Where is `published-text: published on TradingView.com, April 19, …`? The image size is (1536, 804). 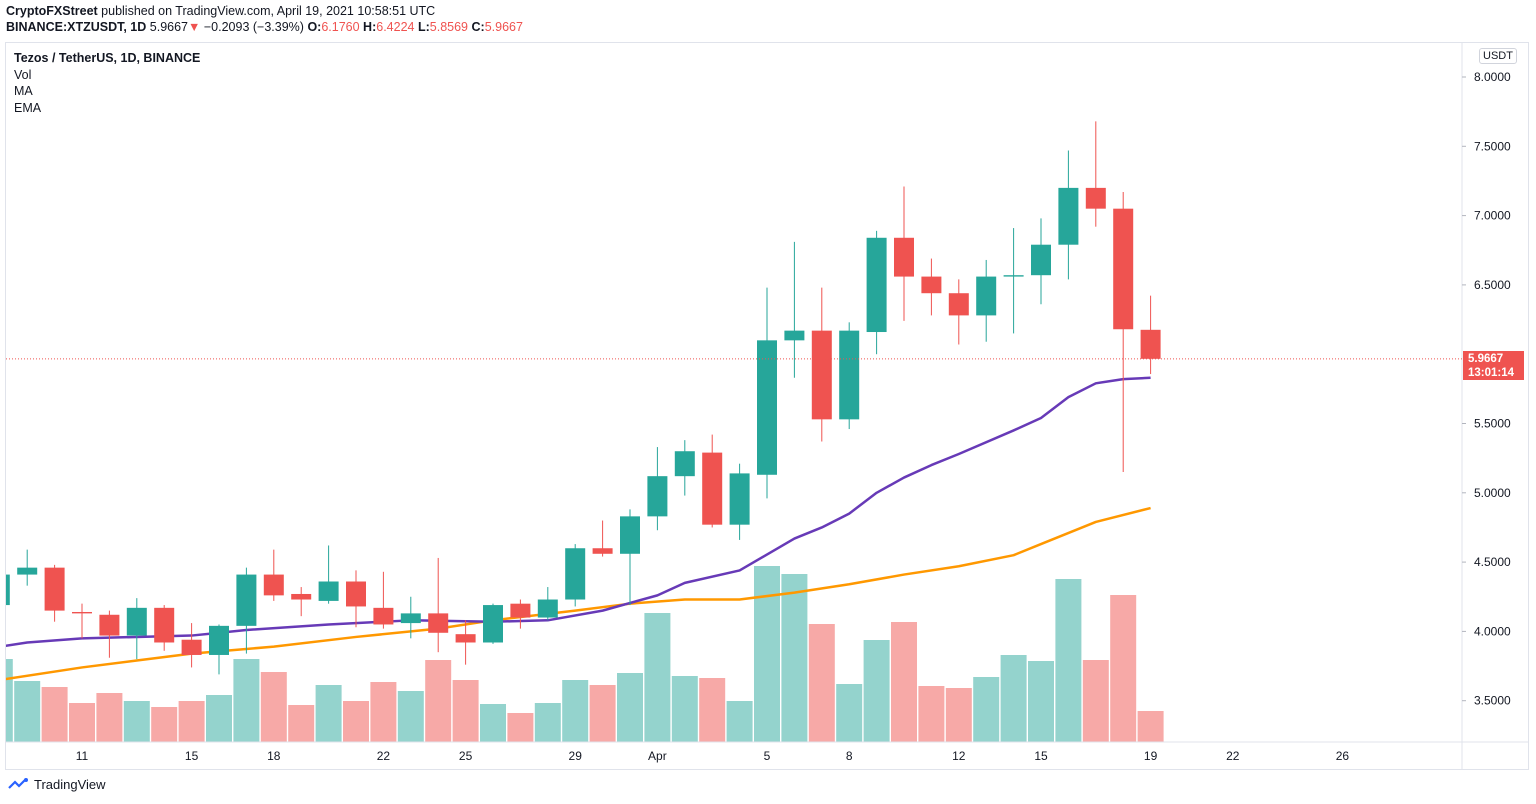
published-text: published on TradingView.com, April 19, … is located at coordinates (268, 11).